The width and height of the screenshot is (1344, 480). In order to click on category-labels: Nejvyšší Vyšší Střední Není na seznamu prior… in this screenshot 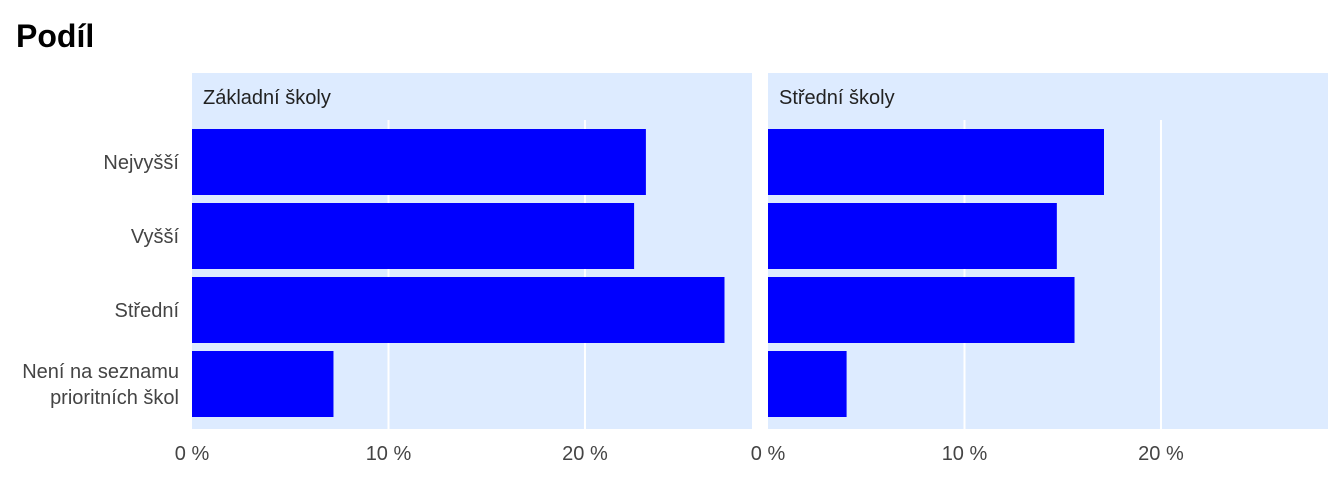, I will do `click(100, 280)`.